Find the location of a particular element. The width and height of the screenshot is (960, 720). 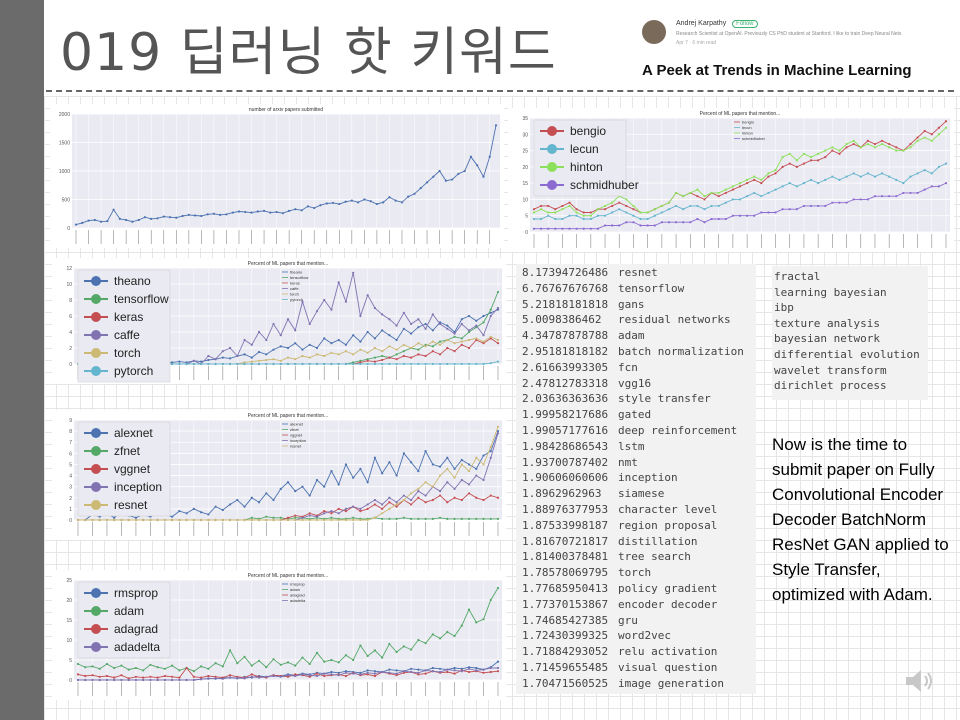

legend-marker is located at coordinates (96, 487).